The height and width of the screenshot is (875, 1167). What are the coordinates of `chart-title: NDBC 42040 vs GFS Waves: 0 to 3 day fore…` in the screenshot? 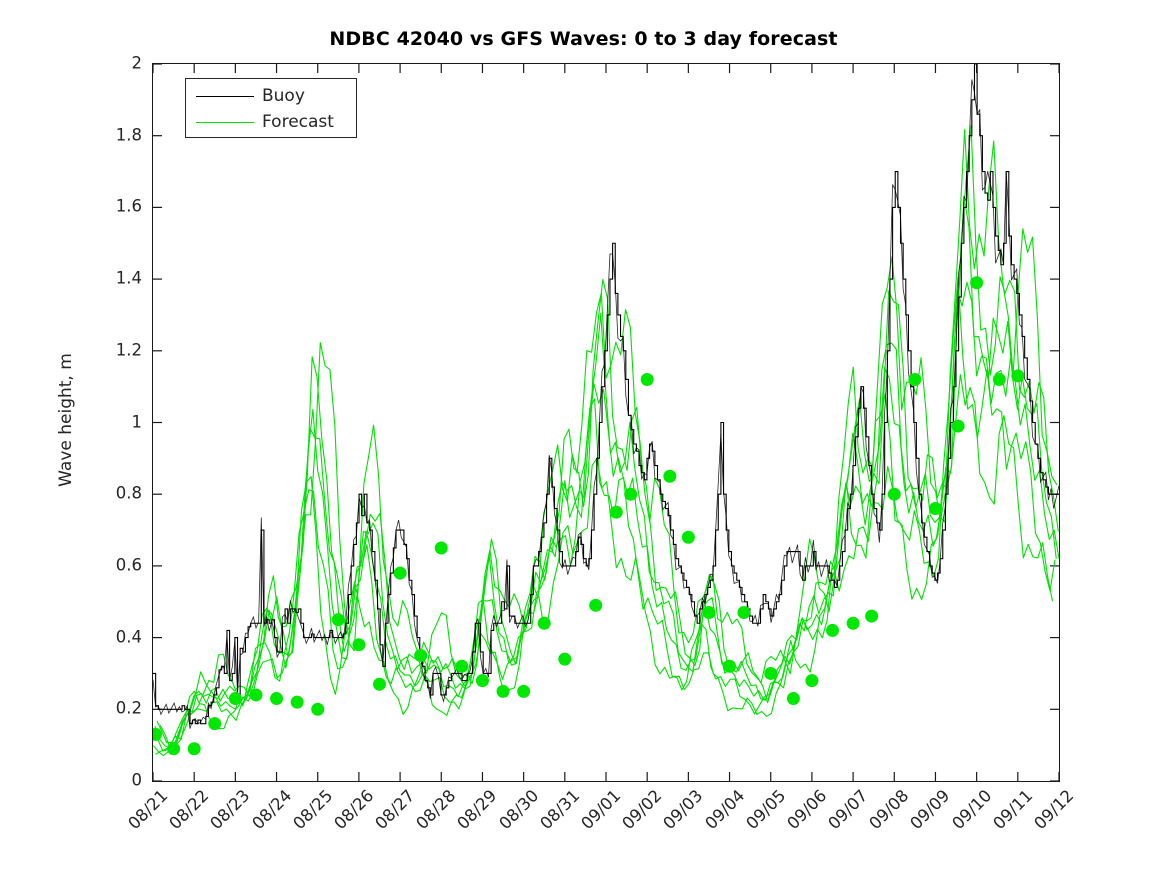 It's located at (583, 39).